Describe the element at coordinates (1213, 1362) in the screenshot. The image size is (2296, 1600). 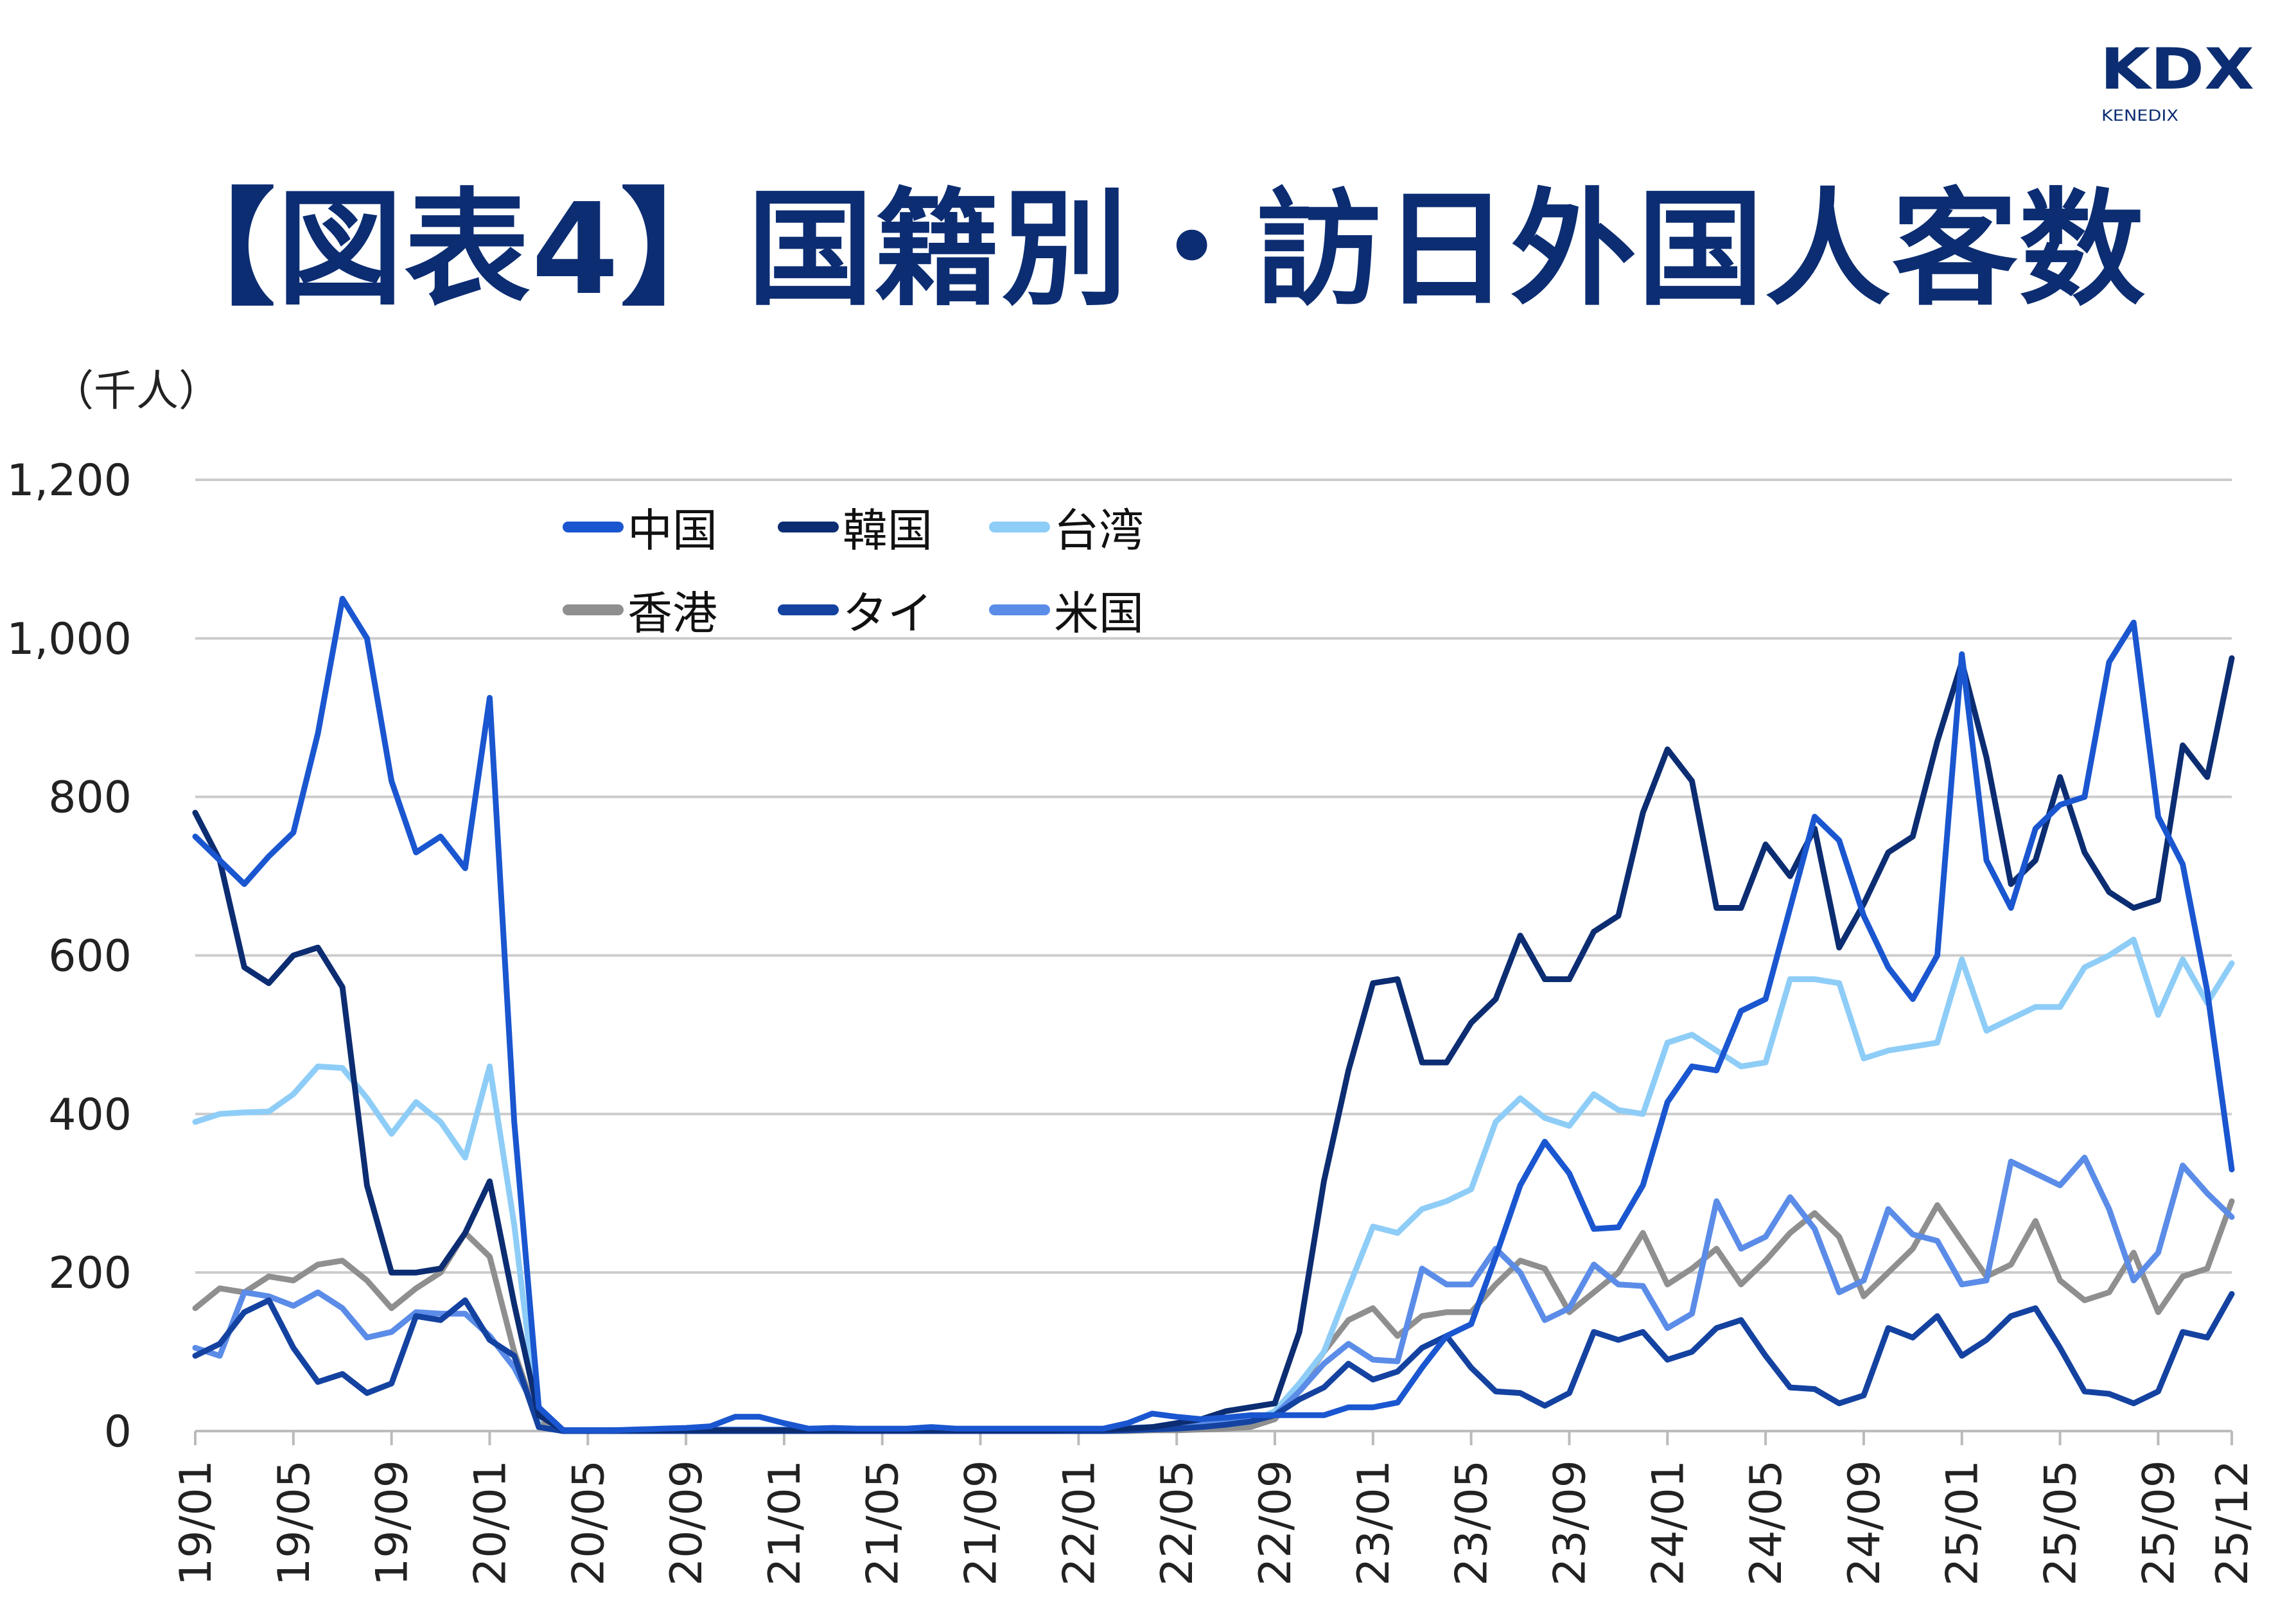
I see `series-line-タイ` at that location.